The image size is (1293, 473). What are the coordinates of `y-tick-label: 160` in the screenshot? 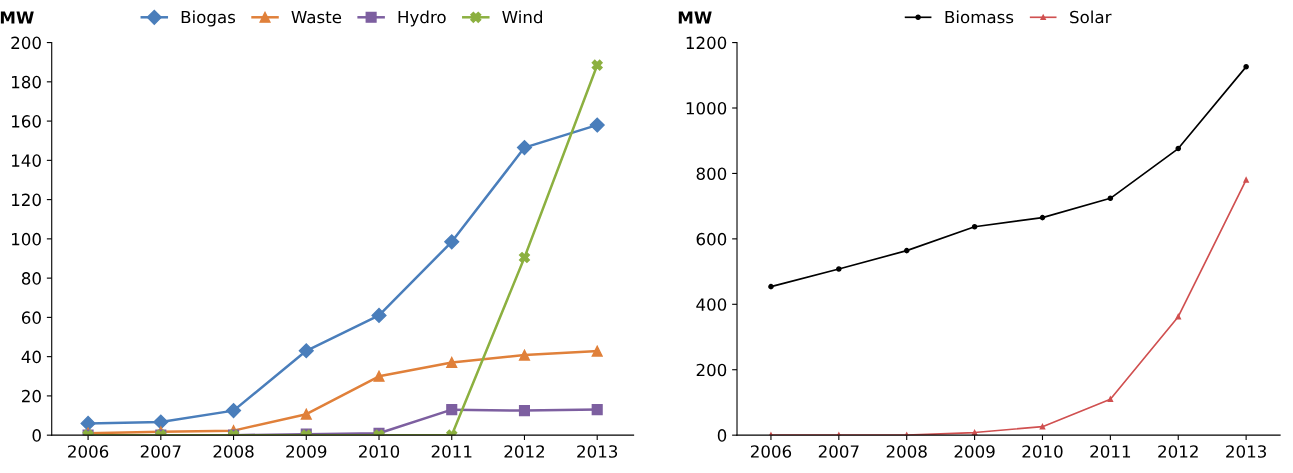 It's located at (26, 121).